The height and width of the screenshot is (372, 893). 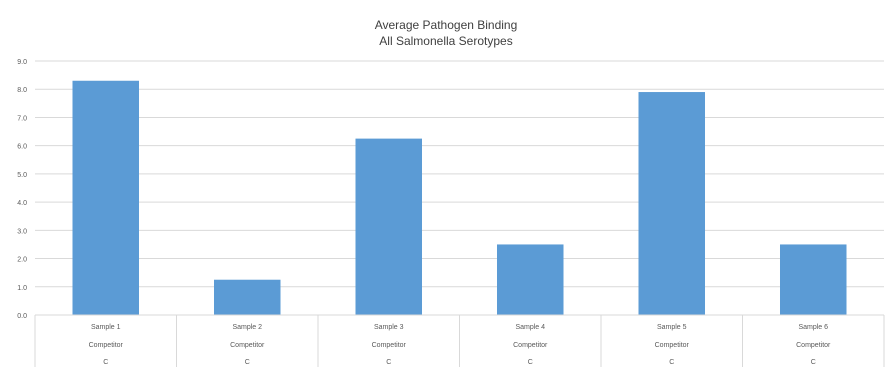 I want to click on x-tick-label: Sample 5, so click(x=672, y=327).